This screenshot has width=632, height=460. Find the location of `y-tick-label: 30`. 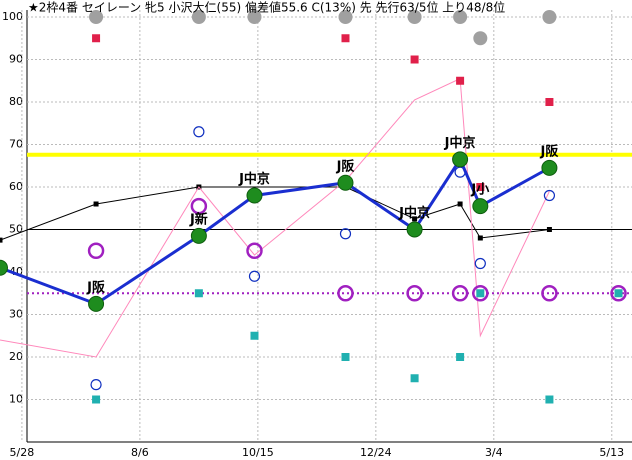

y-tick-label: 30 is located at coordinates (16, 314).